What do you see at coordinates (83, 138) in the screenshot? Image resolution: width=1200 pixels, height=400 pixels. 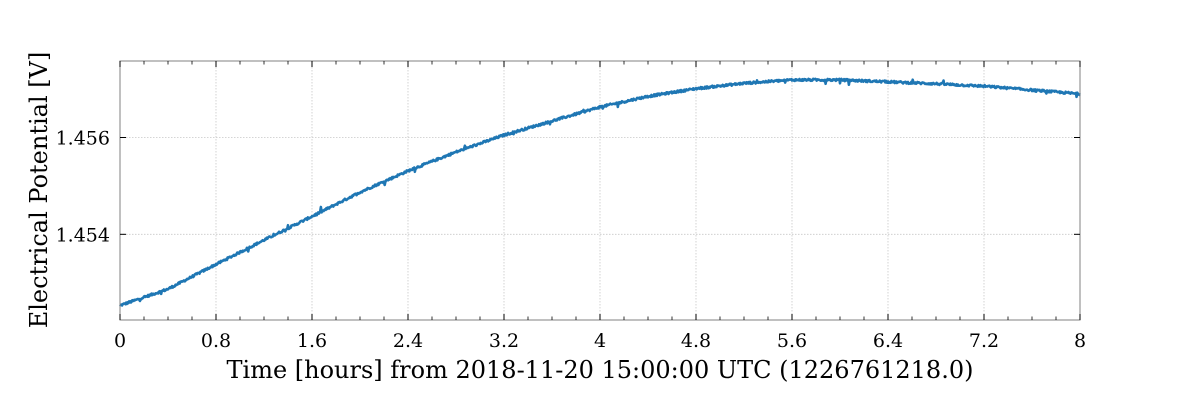 I see `y-tick-label: 1.456` at bounding box center [83, 138].